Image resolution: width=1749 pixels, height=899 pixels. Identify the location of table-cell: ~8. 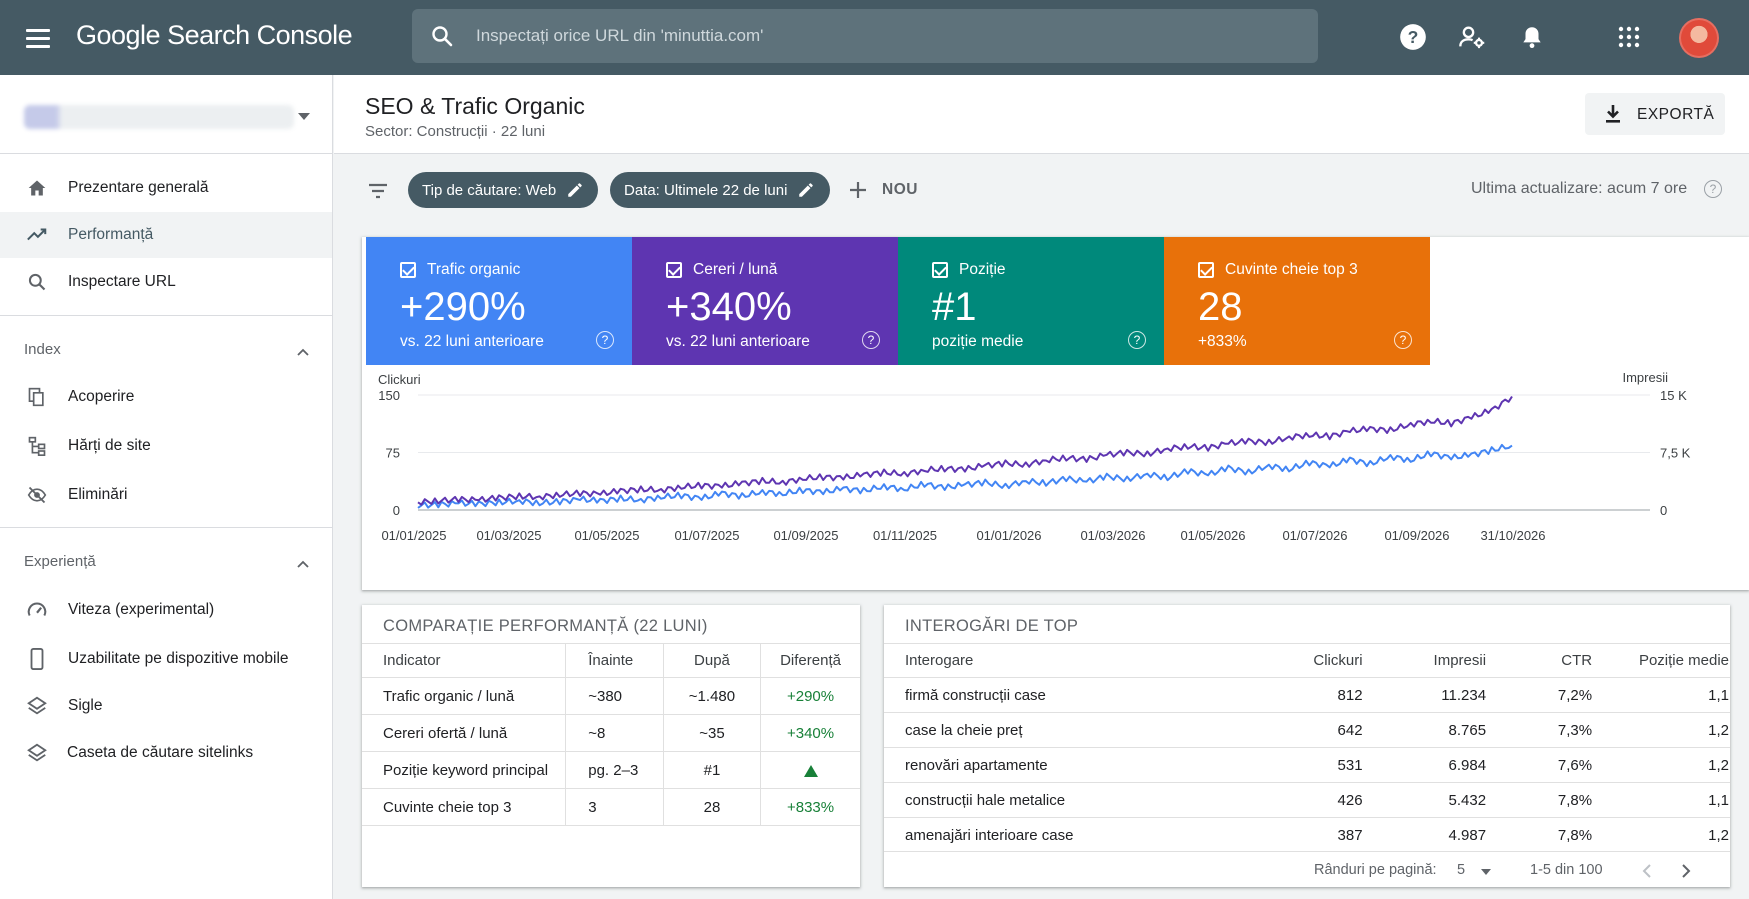
(614, 733).